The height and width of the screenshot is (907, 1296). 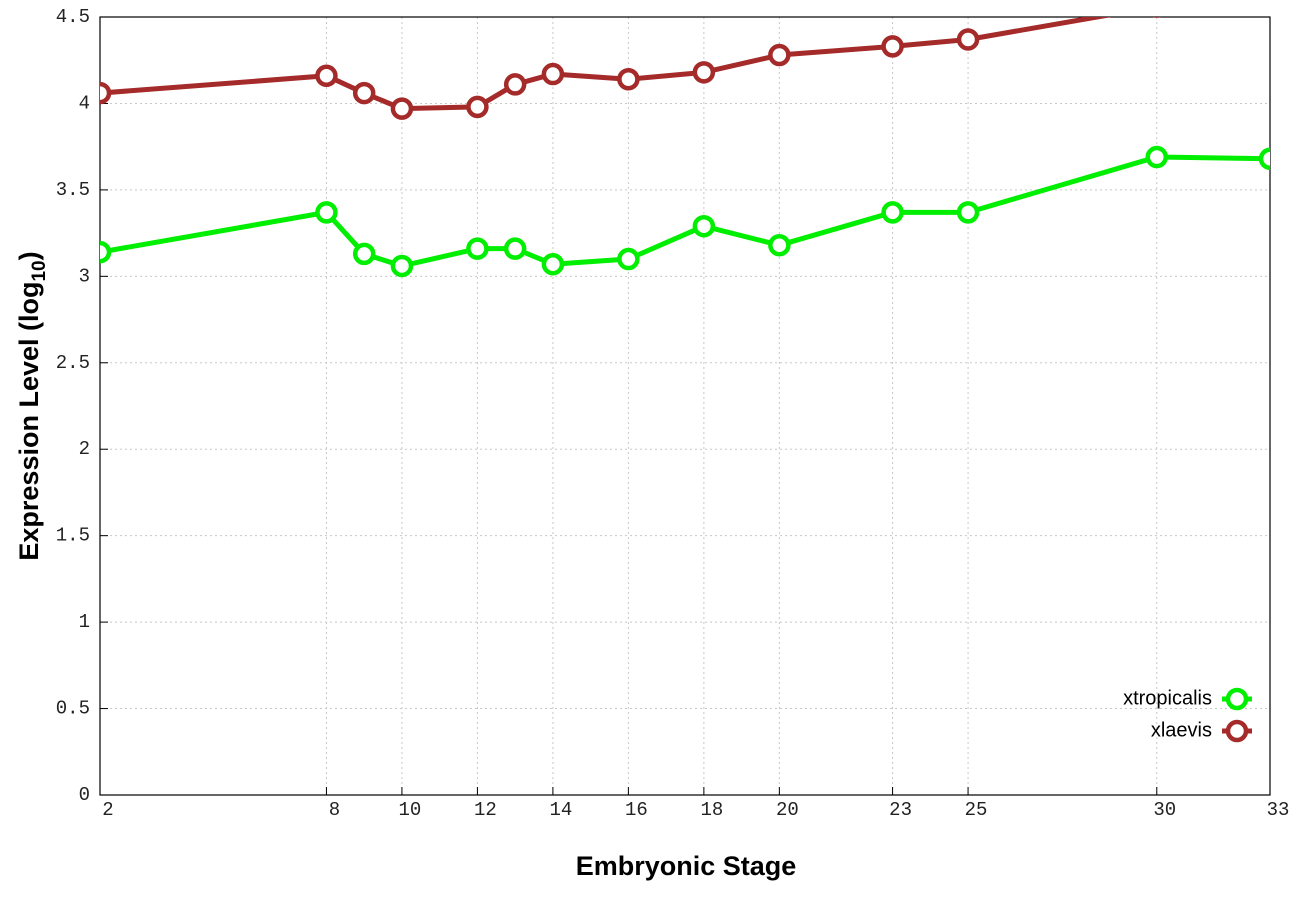 I want to click on y-tick-label: 2, so click(x=84, y=449).